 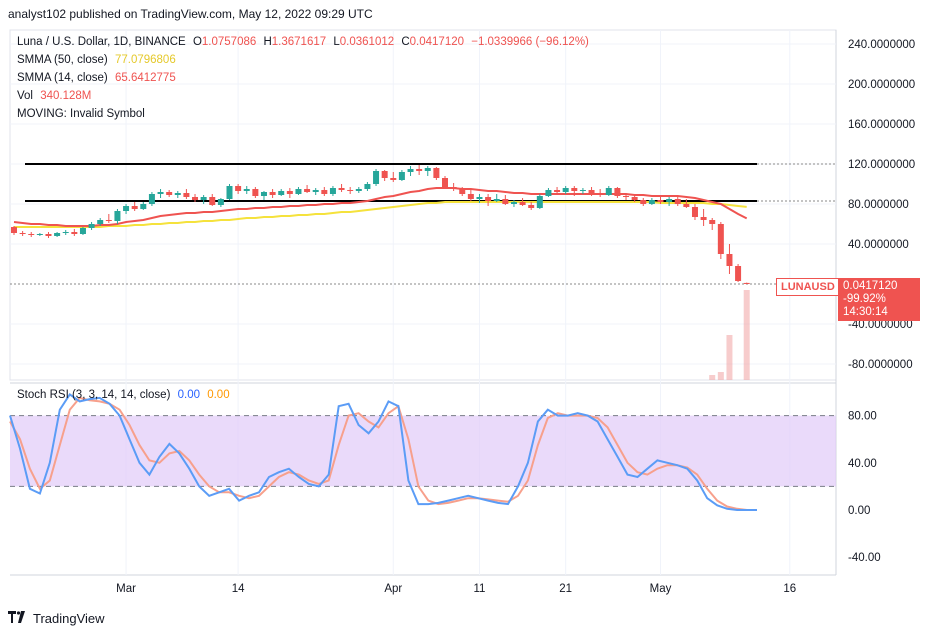 What do you see at coordinates (380, 214) in the screenshot?
I see `smma50-line` at bounding box center [380, 214].